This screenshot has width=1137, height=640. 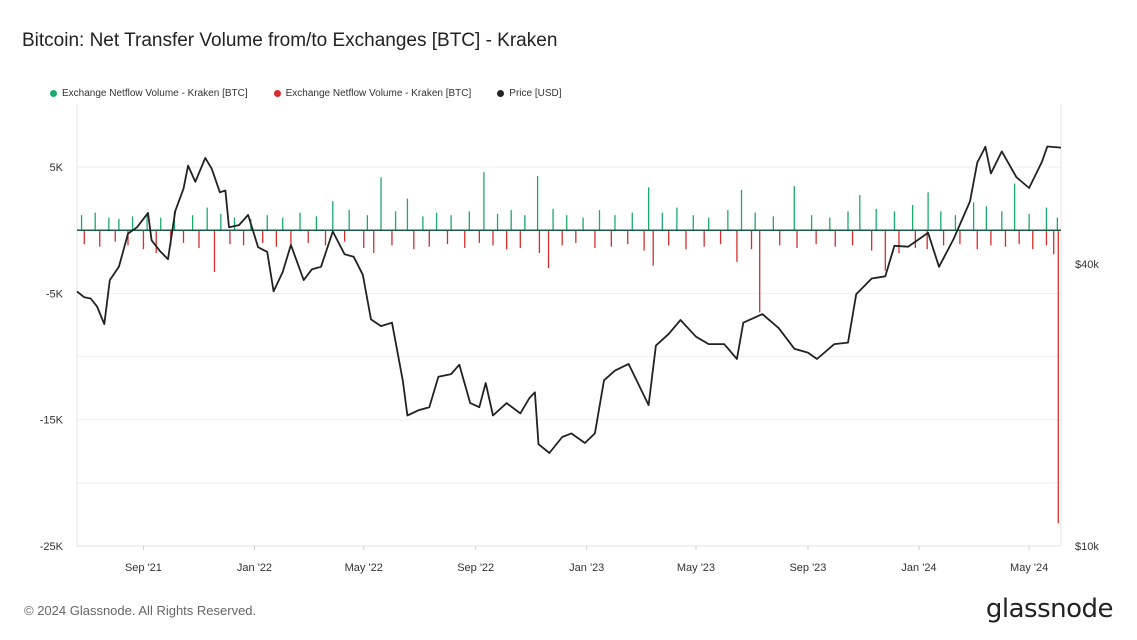 I want to click on legend-item-outflow: Exchange Netflow Volume - Kraken [BTC], so click(x=372, y=93).